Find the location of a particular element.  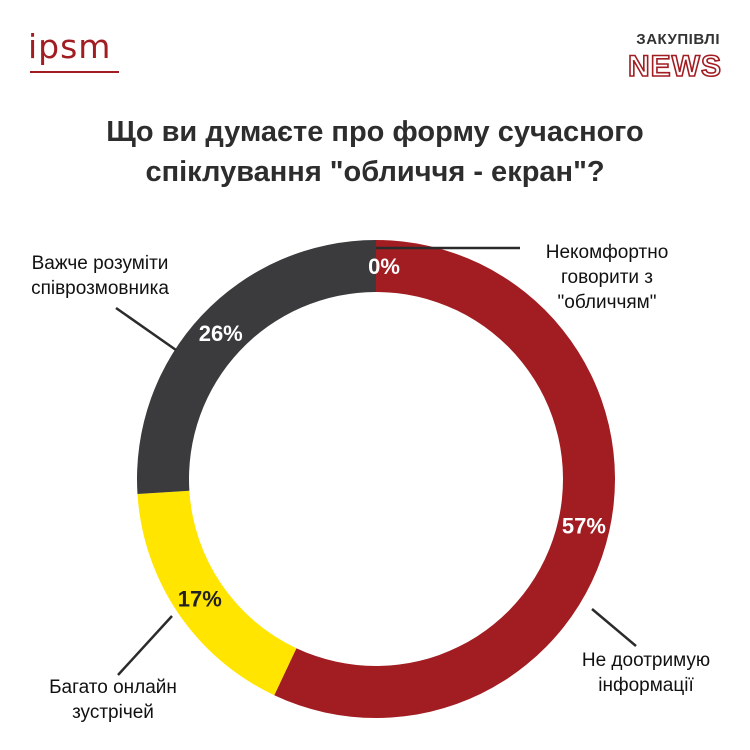

label-nekomfortno-line-1: Некомфортно is located at coordinates (607, 252).